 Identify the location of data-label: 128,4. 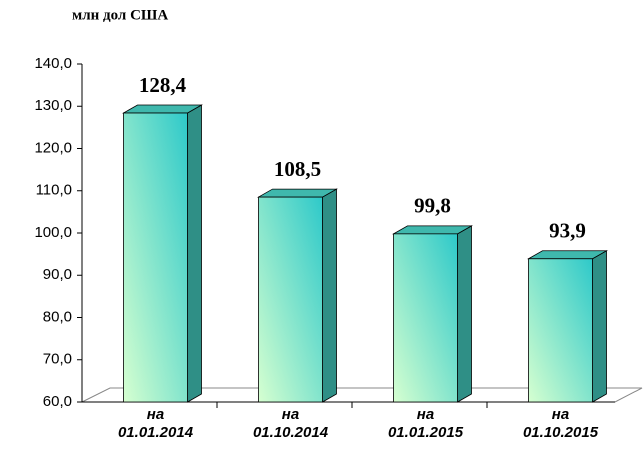
(163, 85).